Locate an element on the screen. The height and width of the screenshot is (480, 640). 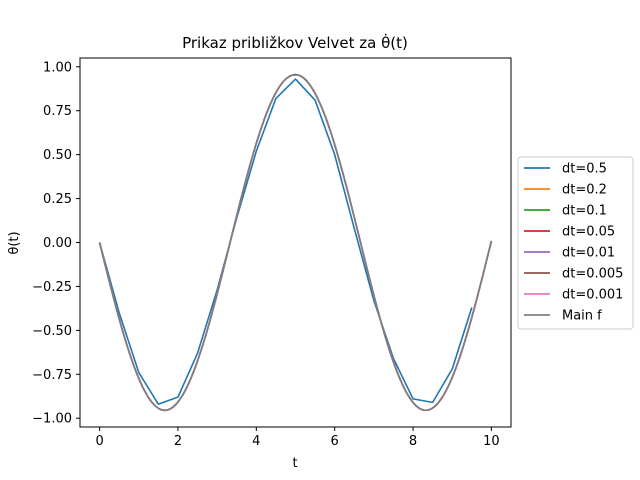
y-tick-label: 0.50 is located at coordinates (57, 155).